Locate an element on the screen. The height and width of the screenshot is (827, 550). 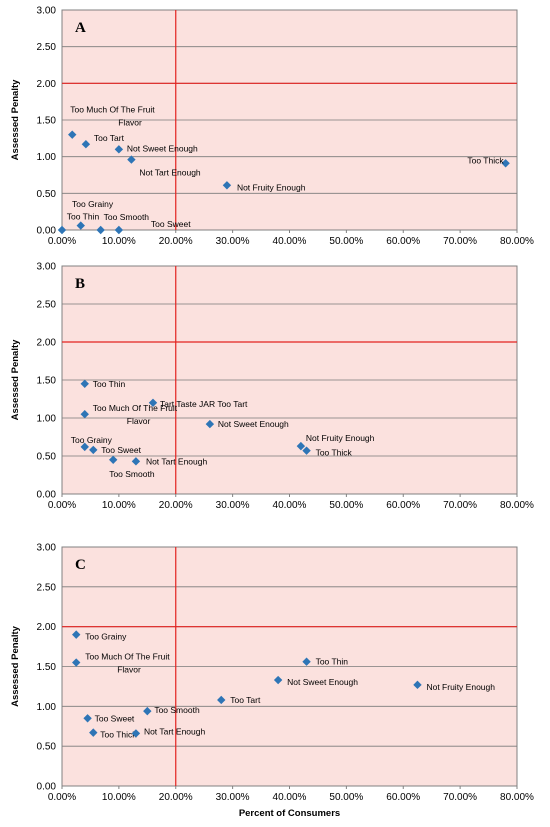
panel-letter: B is located at coordinates (80, 284).